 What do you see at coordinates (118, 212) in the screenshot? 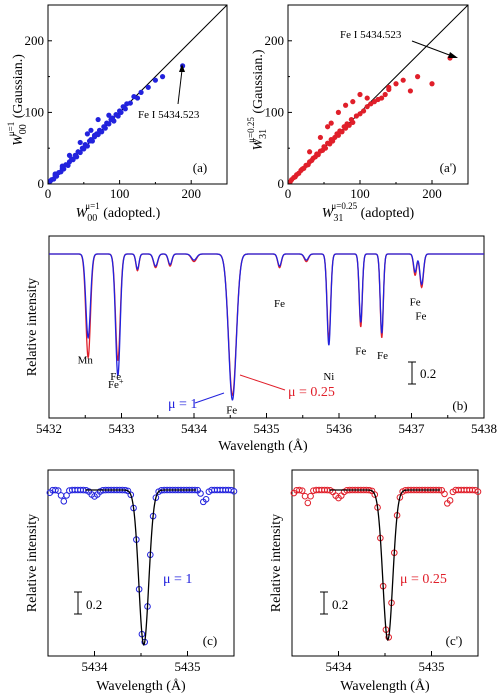
I see `panel-a-xlabel: W00μ=1 (adopted.)` at bounding box center [118, 212].